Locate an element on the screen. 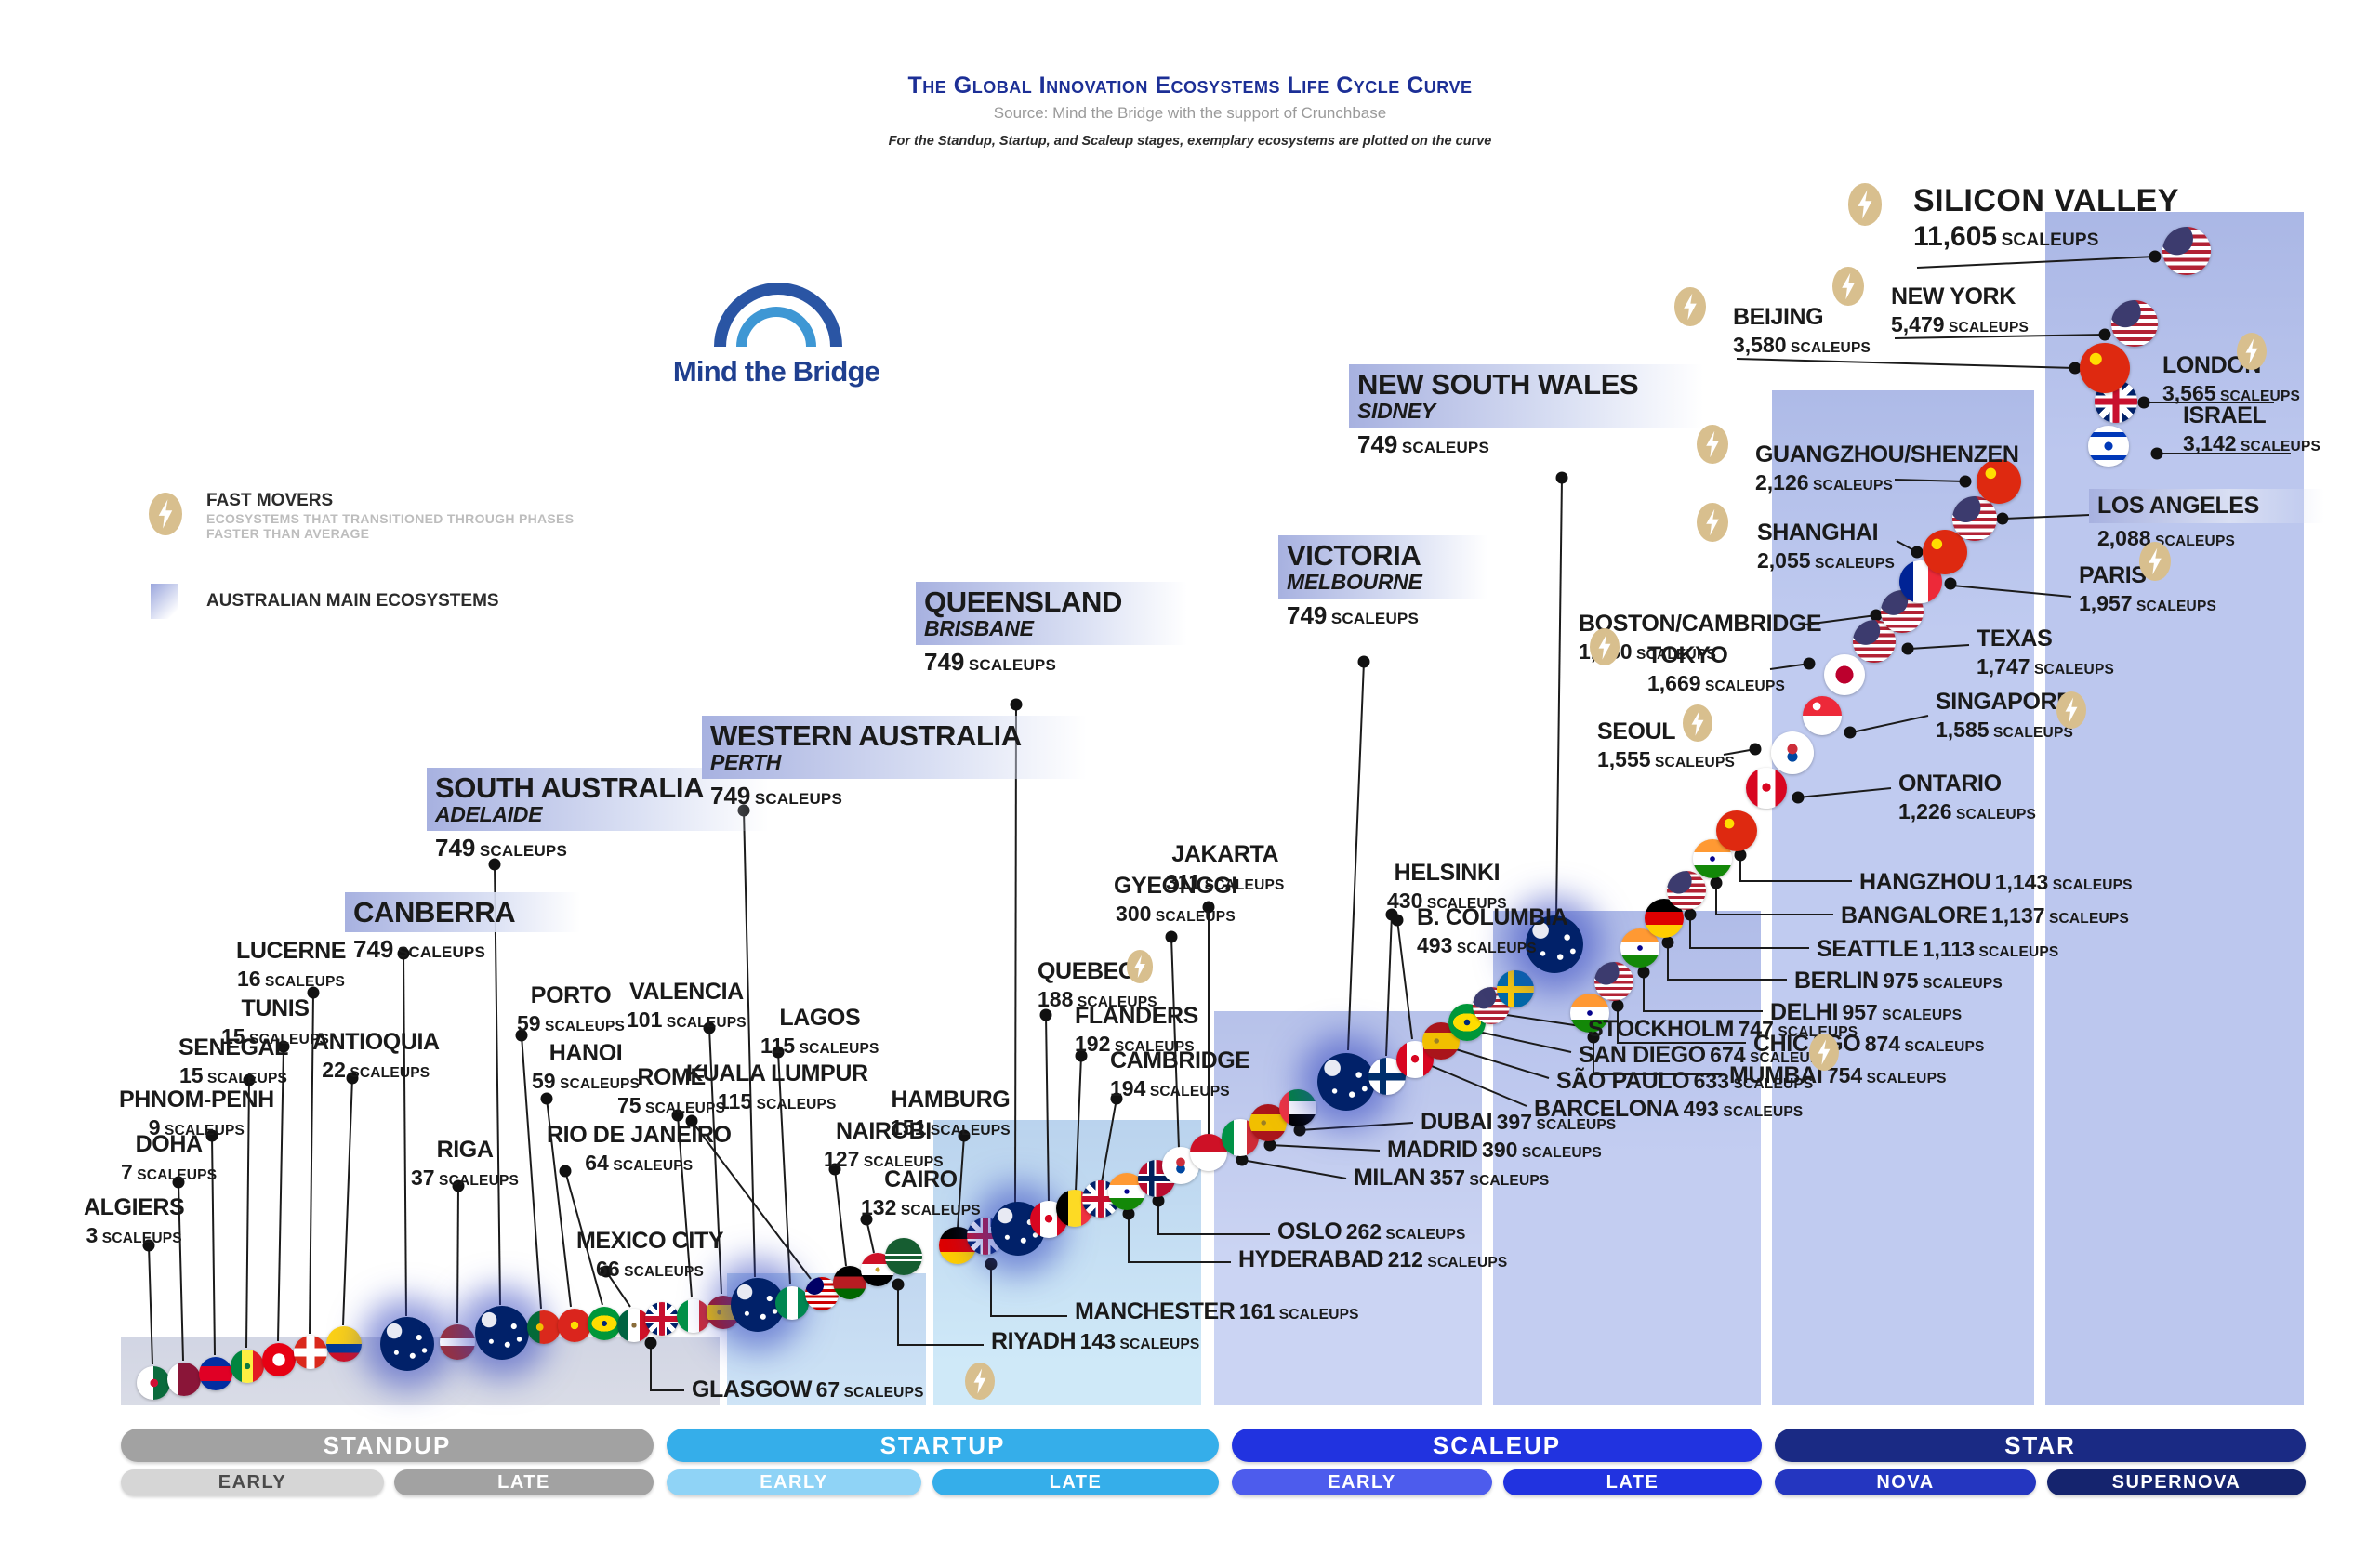 This screenshot has height=1567, width=2380. london-label: LONDON 3,565 SCALEUPS is located at coordinates (2231, 379).